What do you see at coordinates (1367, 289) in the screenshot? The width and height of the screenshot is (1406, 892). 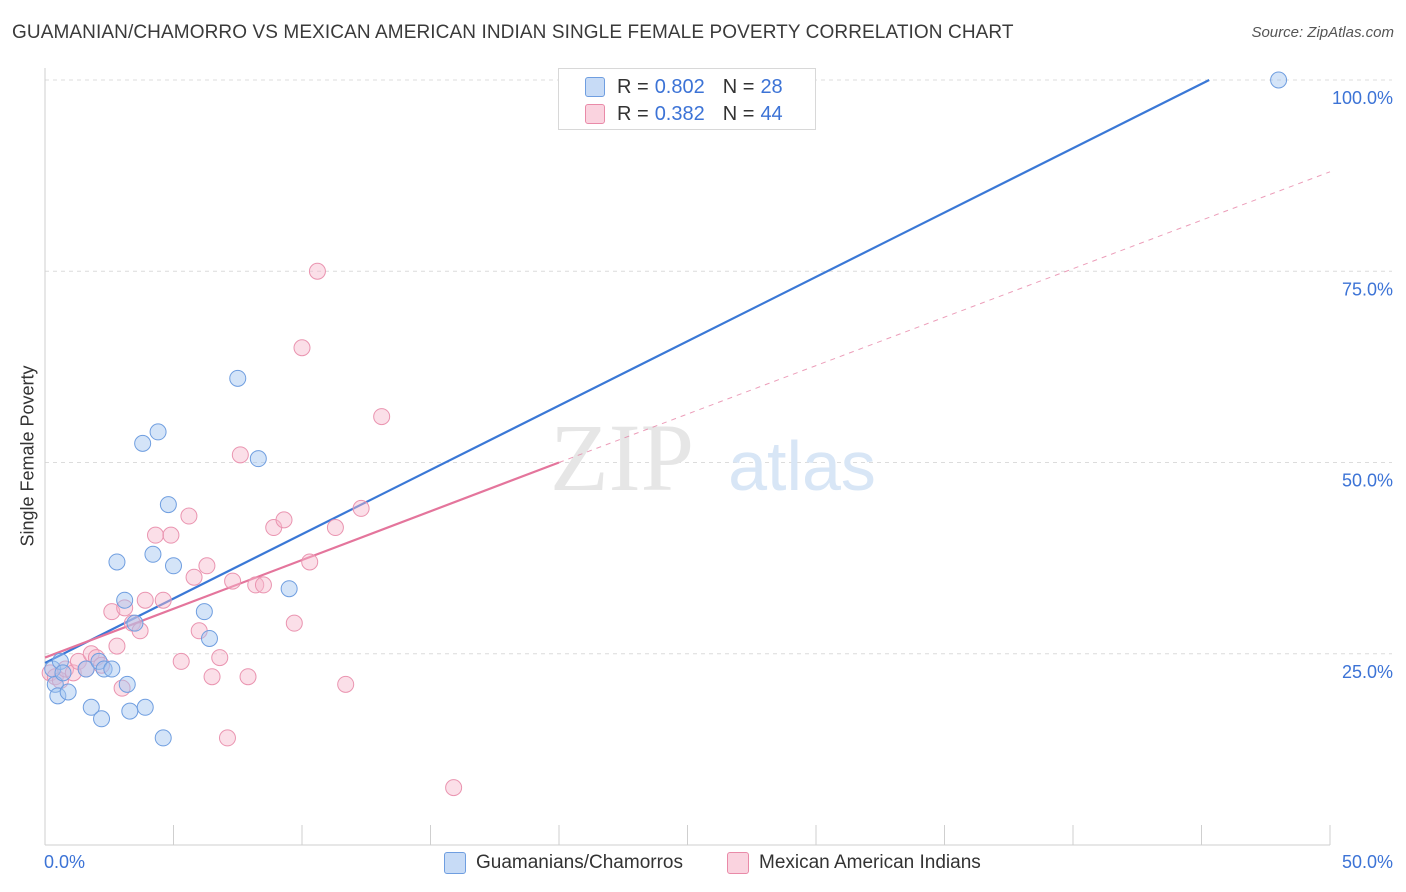 I see `y-tick-label: 75.0%` at bounding box center [1367, 289].